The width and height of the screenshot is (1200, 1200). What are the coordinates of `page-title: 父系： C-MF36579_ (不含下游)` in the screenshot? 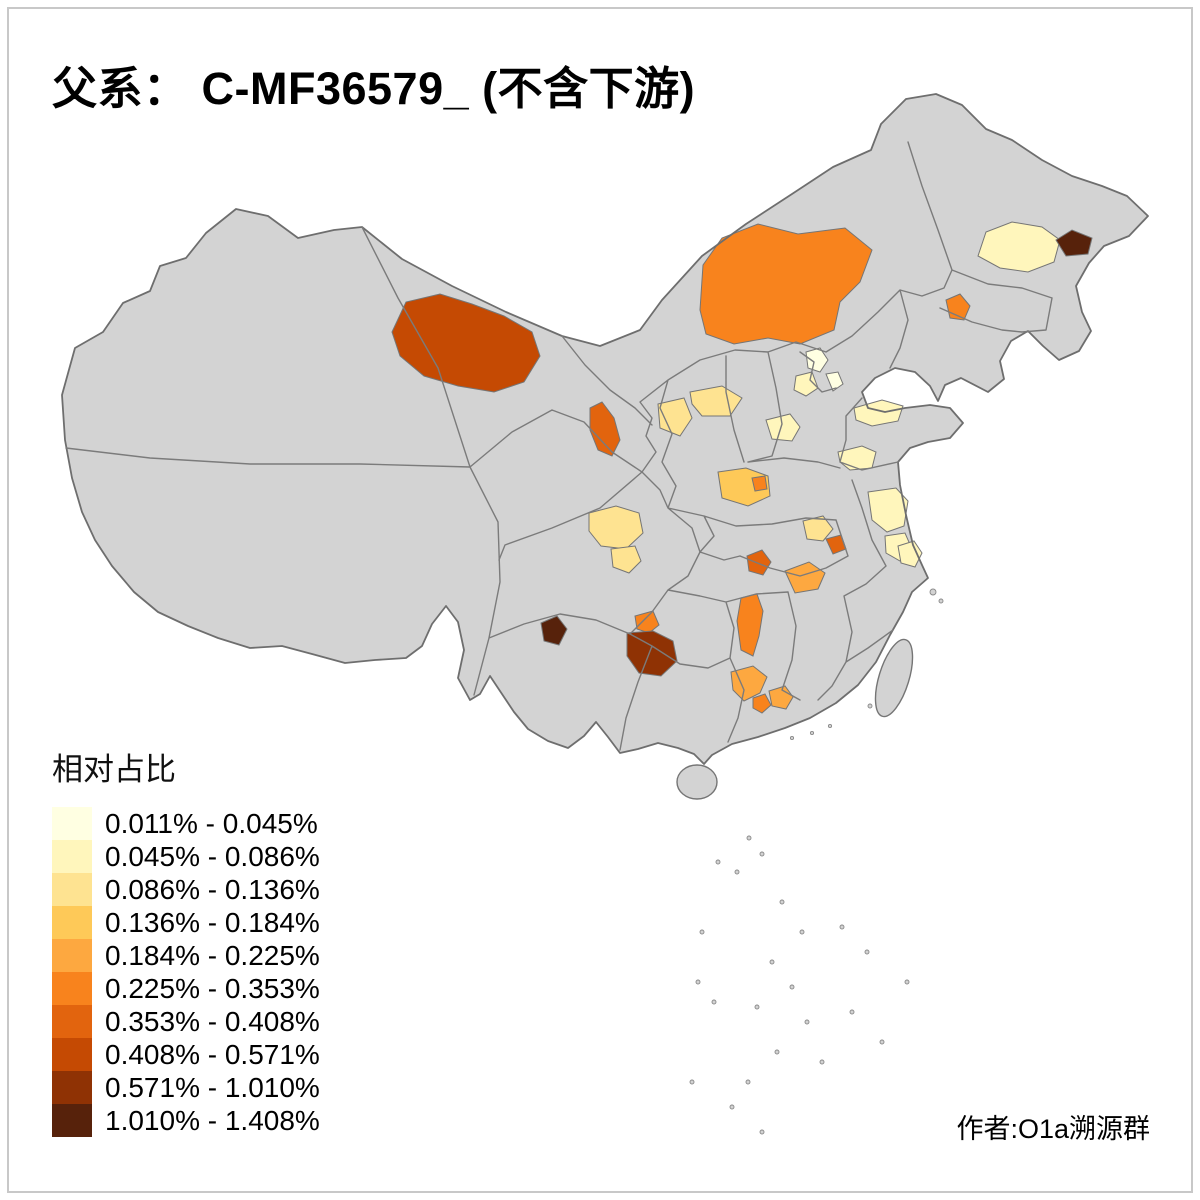 It's located at (374, 88).